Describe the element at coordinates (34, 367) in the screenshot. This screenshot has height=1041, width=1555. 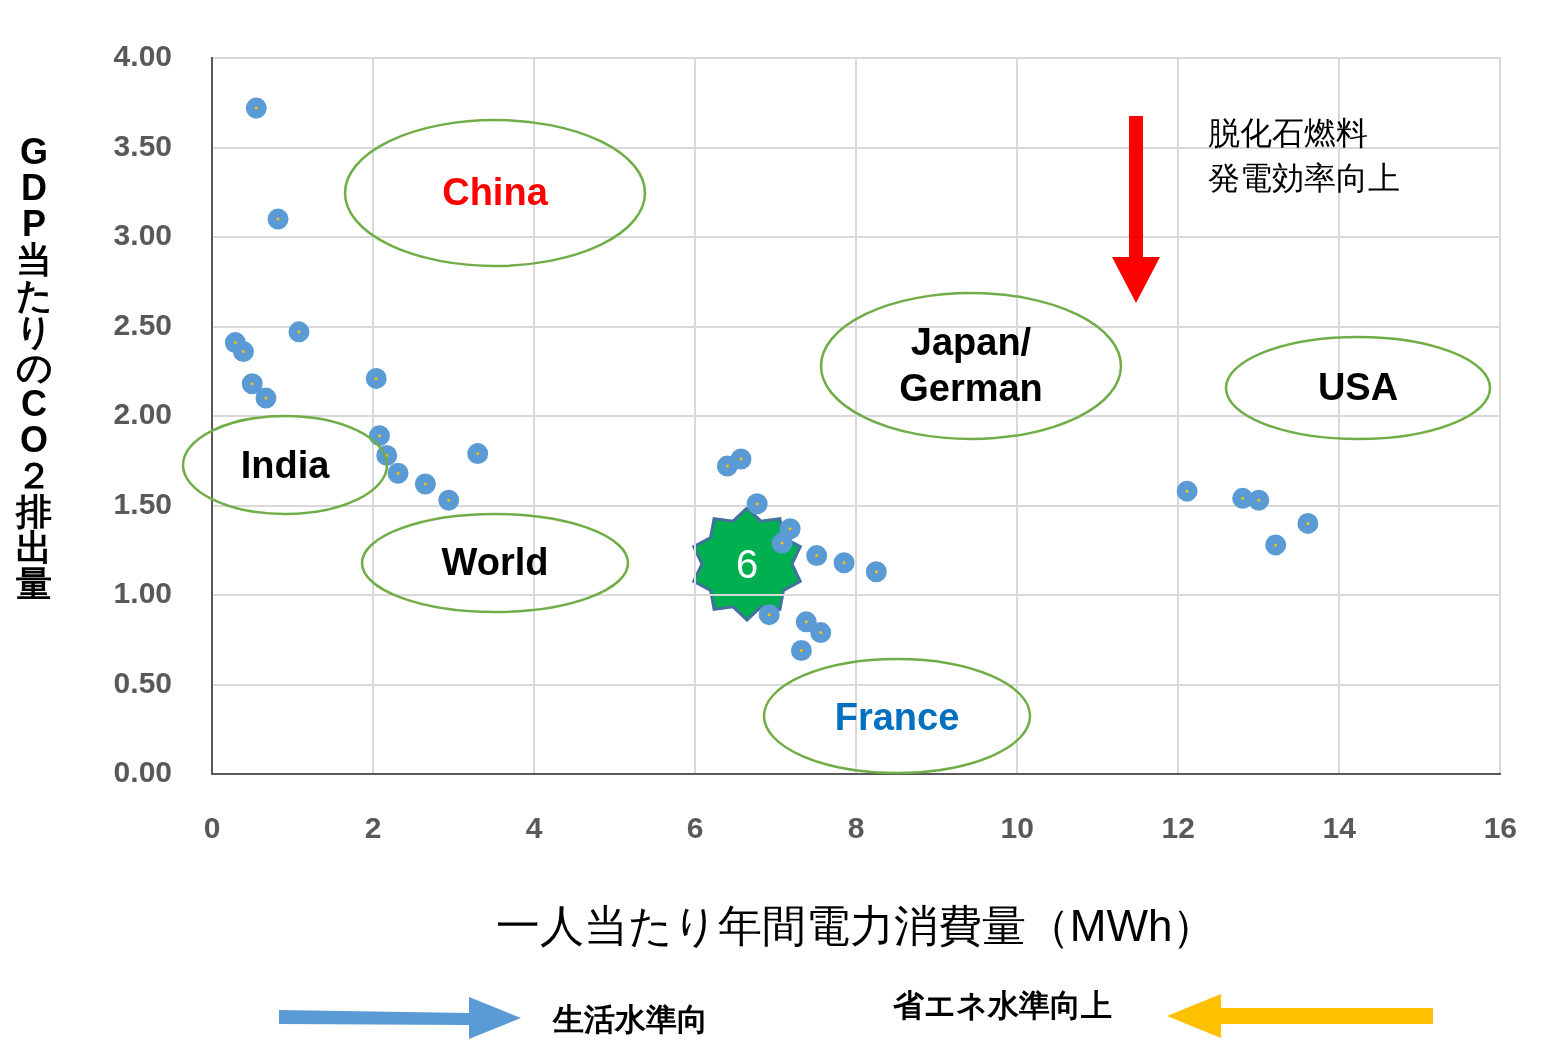
I see `text: GDP当たりのCO２排出量` at that location.